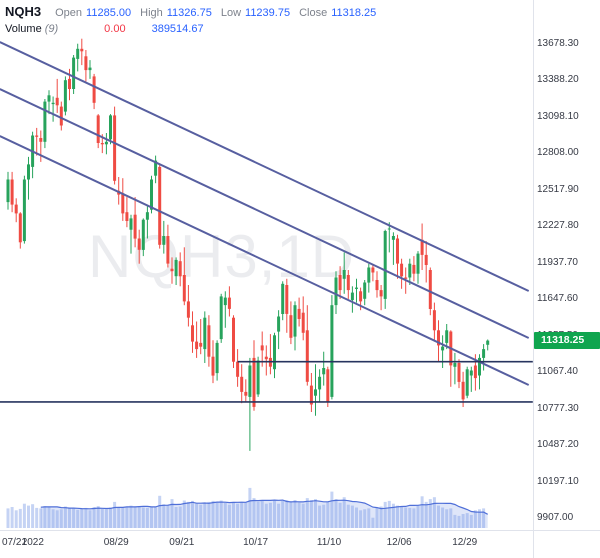  I want to click on volume-indicator-label: Volume, so click(23, 29).